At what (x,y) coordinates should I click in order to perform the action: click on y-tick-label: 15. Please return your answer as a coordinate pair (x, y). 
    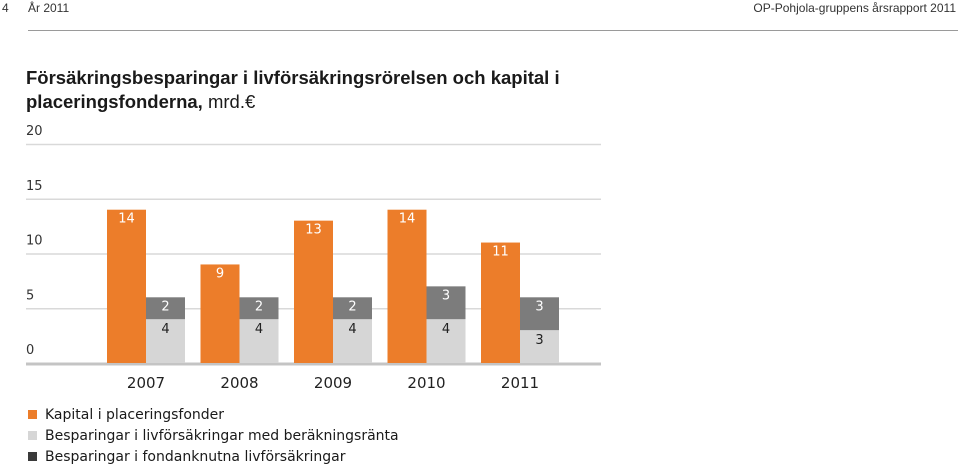
    Looking at the image, I should click on (34, 186).